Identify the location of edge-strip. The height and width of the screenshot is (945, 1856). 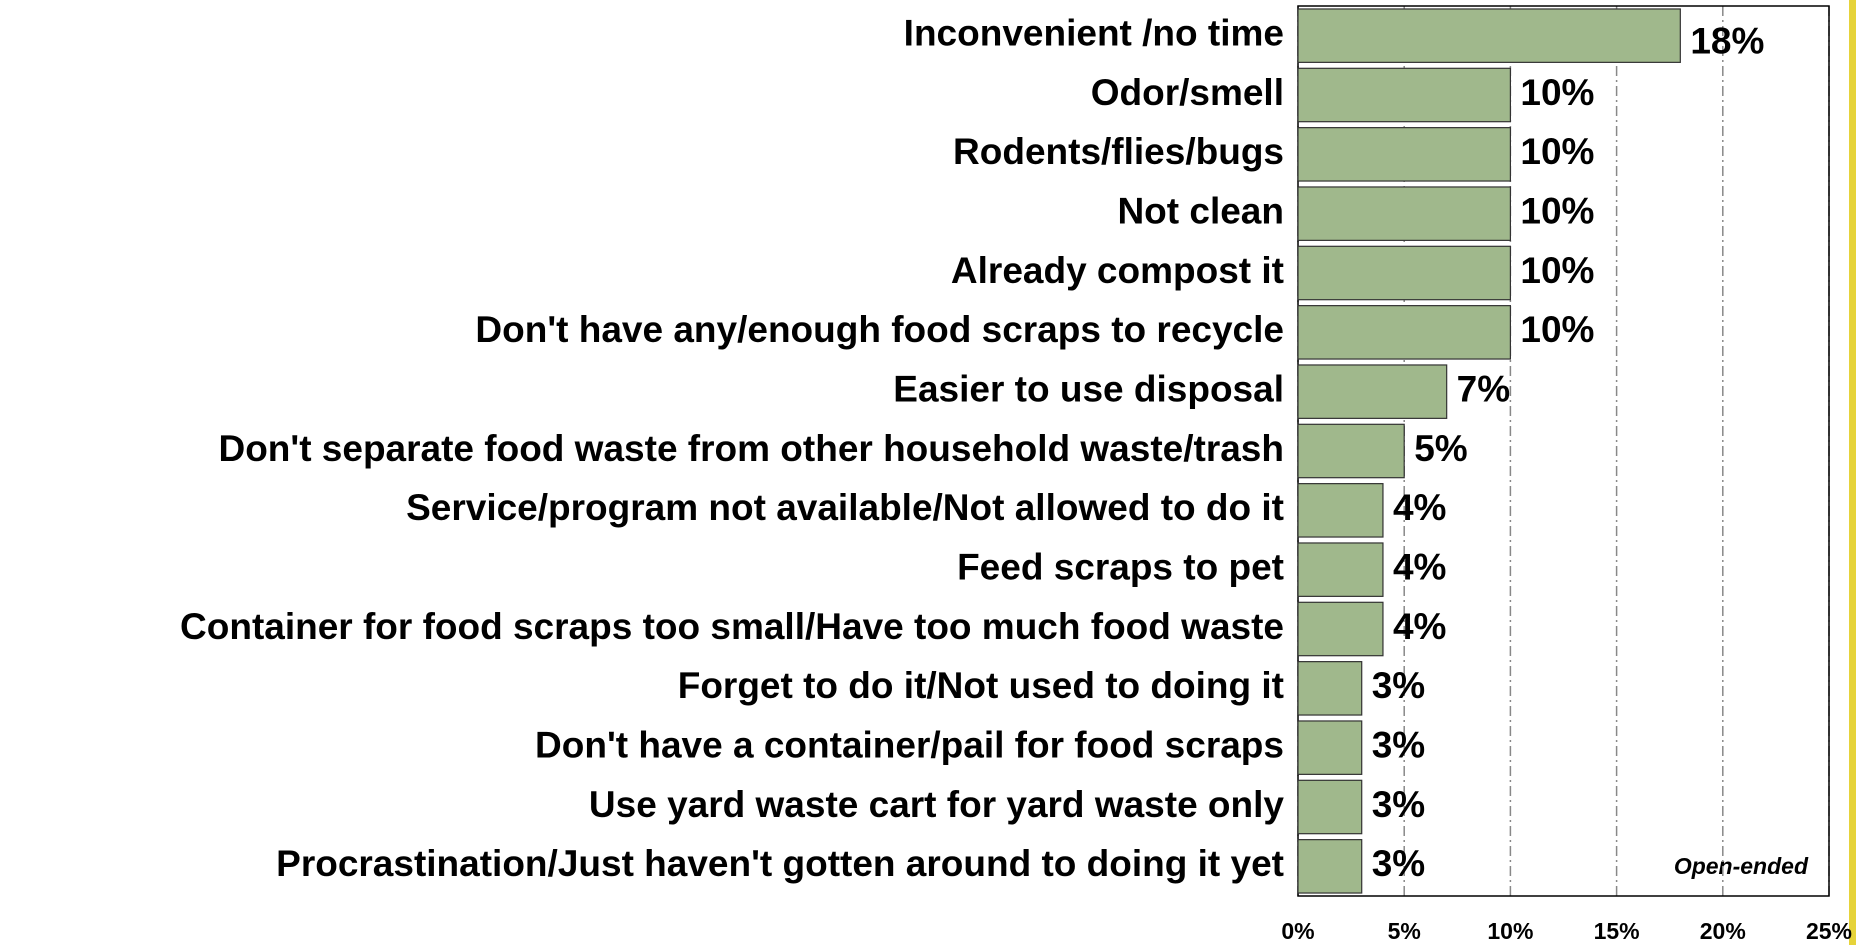
(1852, 472).